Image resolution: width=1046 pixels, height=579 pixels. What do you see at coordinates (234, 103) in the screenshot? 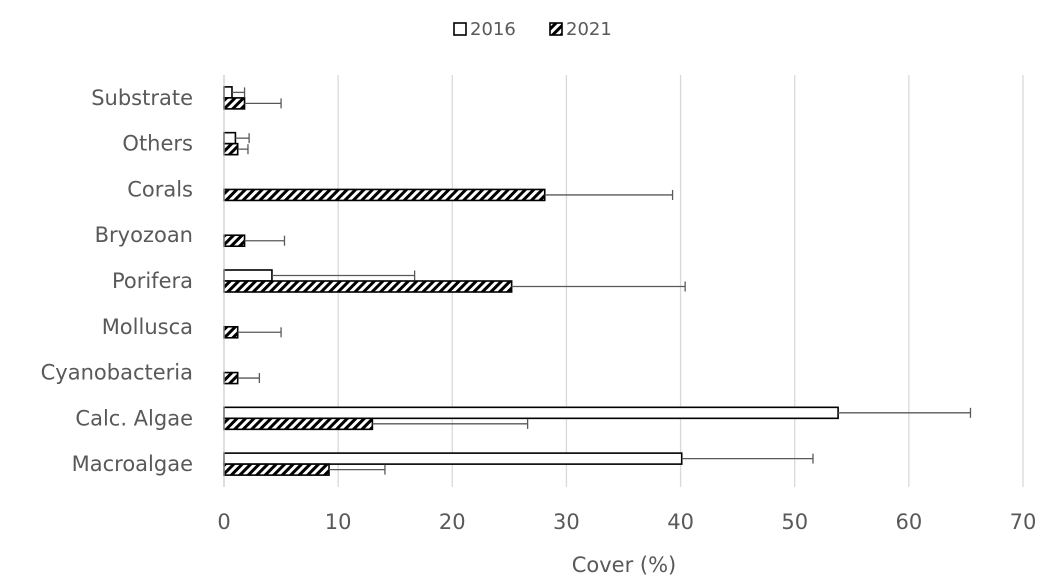
I see `bar-2021-substrate` at bounding box center [234, 103].